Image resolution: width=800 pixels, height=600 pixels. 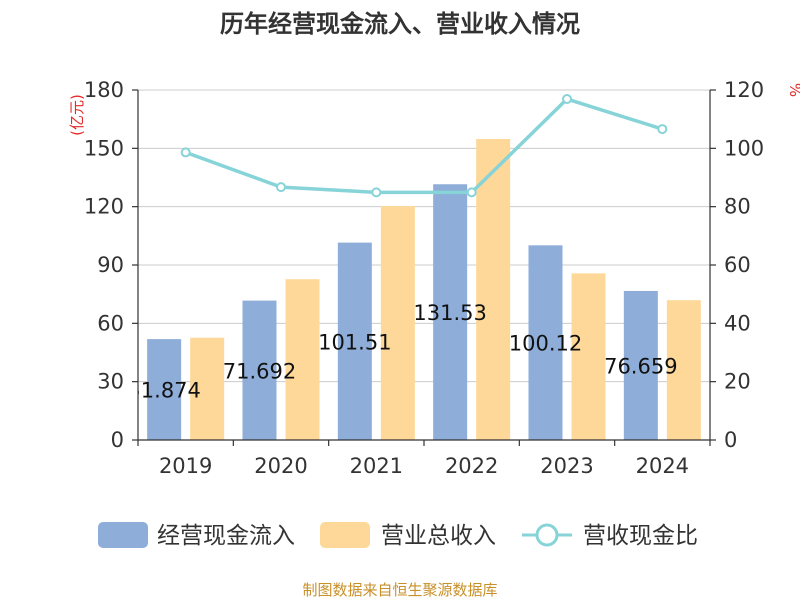 What do you see at coordinates (399, 590) in the screenshot?
I see `source-note: 制图数据来自恒生聚源数据库` at bounding box center [399, 590].